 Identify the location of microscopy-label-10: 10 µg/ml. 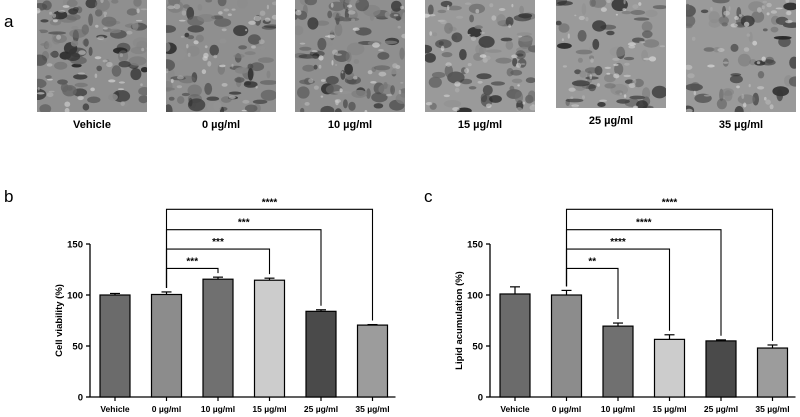
(350, 125).